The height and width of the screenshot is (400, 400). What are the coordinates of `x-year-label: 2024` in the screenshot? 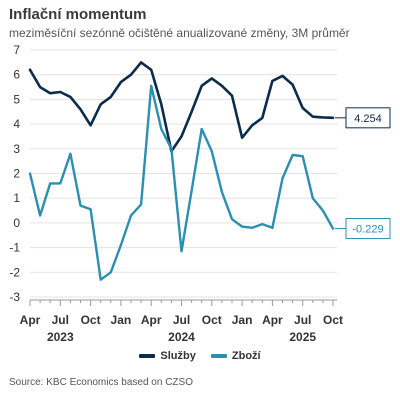 It's located at (181, 337).